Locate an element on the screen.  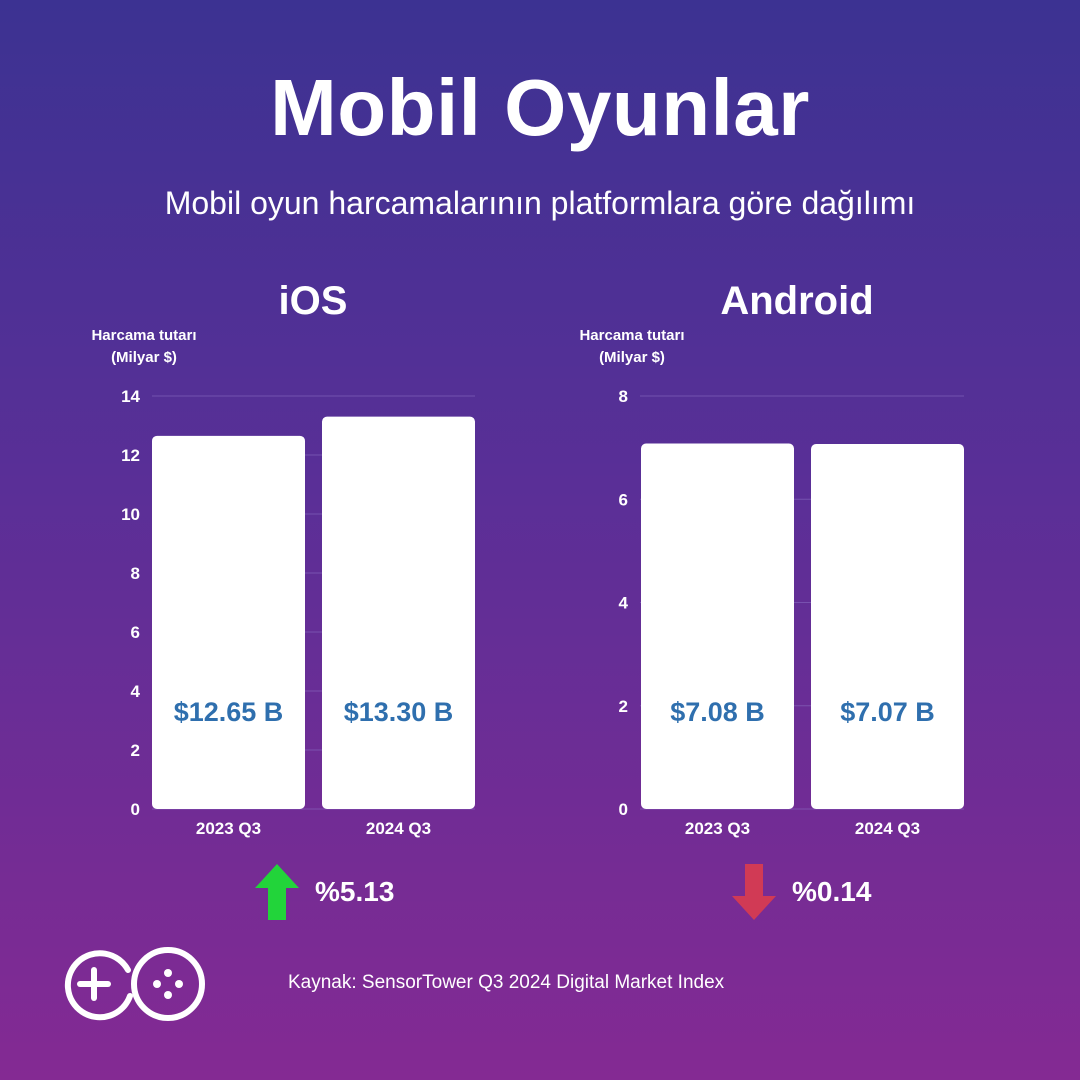
android-change-percent: %0.14 is located at coordinates (832, 891).